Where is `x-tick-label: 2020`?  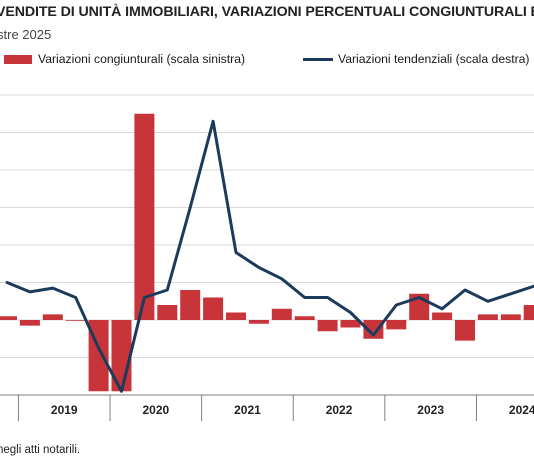
x-tick-label: 2020 is located at coordinates (155, 410).